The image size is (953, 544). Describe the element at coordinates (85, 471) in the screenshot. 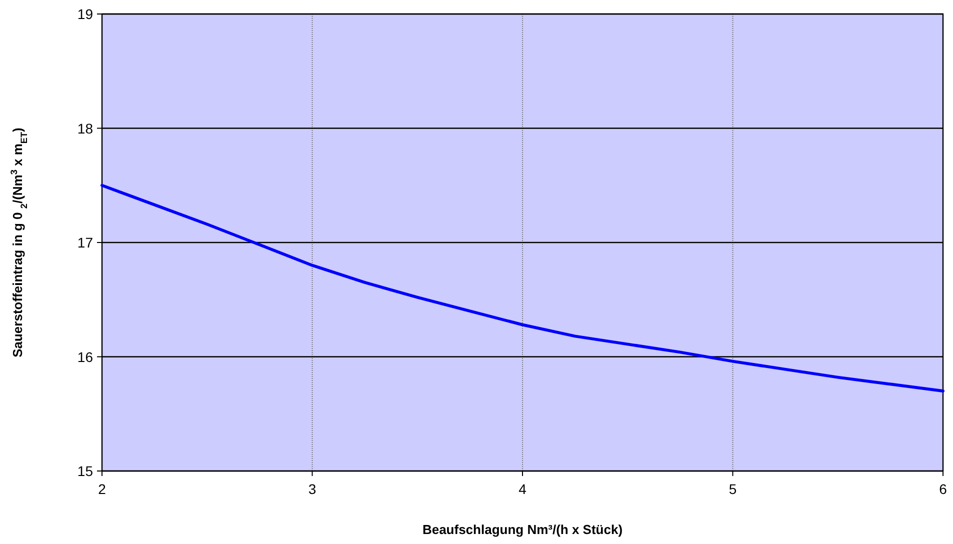

I see `y-tick-label: 15` at that location.